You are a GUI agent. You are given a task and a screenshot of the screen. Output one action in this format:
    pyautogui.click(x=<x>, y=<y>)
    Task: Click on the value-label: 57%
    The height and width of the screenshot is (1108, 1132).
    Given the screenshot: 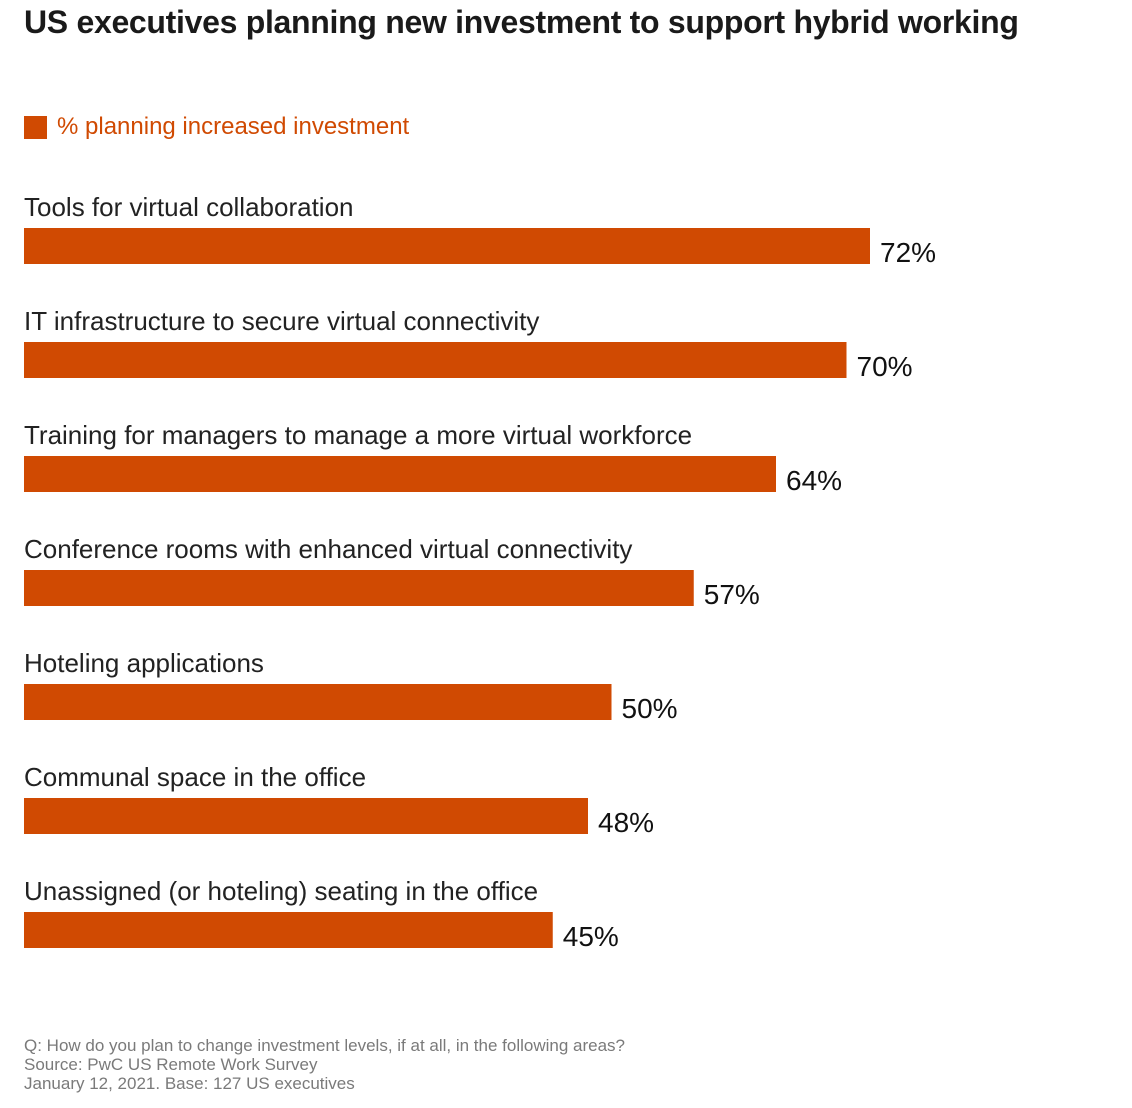 What is the action you would take?
    pyautogui.click(x=732, y=594)
    